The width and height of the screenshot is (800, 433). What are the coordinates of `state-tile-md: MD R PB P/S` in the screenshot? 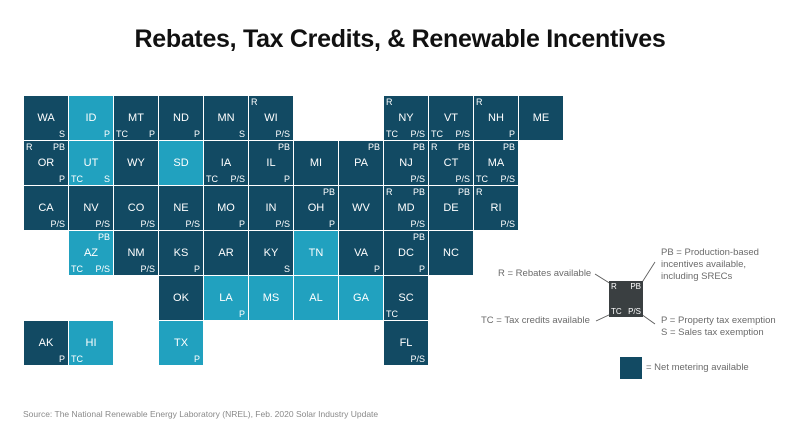 It's located at (406, 208).